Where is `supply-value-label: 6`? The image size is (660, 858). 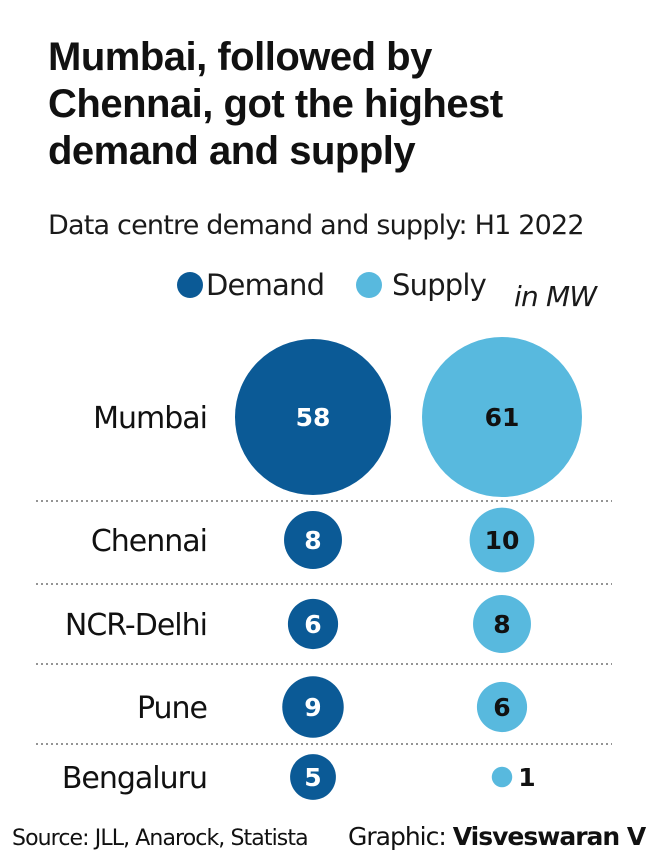 supply-value-label: 6 is located at coordinates (501, 707).